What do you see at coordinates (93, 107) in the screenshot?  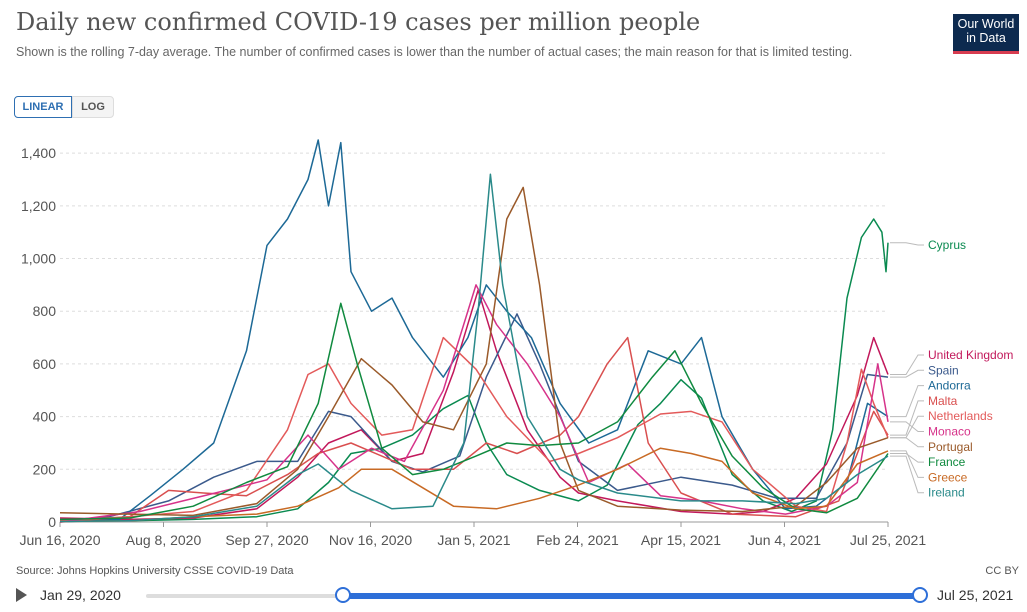 I see `log-scale-button: LOG` at bounding box center [93, 107].